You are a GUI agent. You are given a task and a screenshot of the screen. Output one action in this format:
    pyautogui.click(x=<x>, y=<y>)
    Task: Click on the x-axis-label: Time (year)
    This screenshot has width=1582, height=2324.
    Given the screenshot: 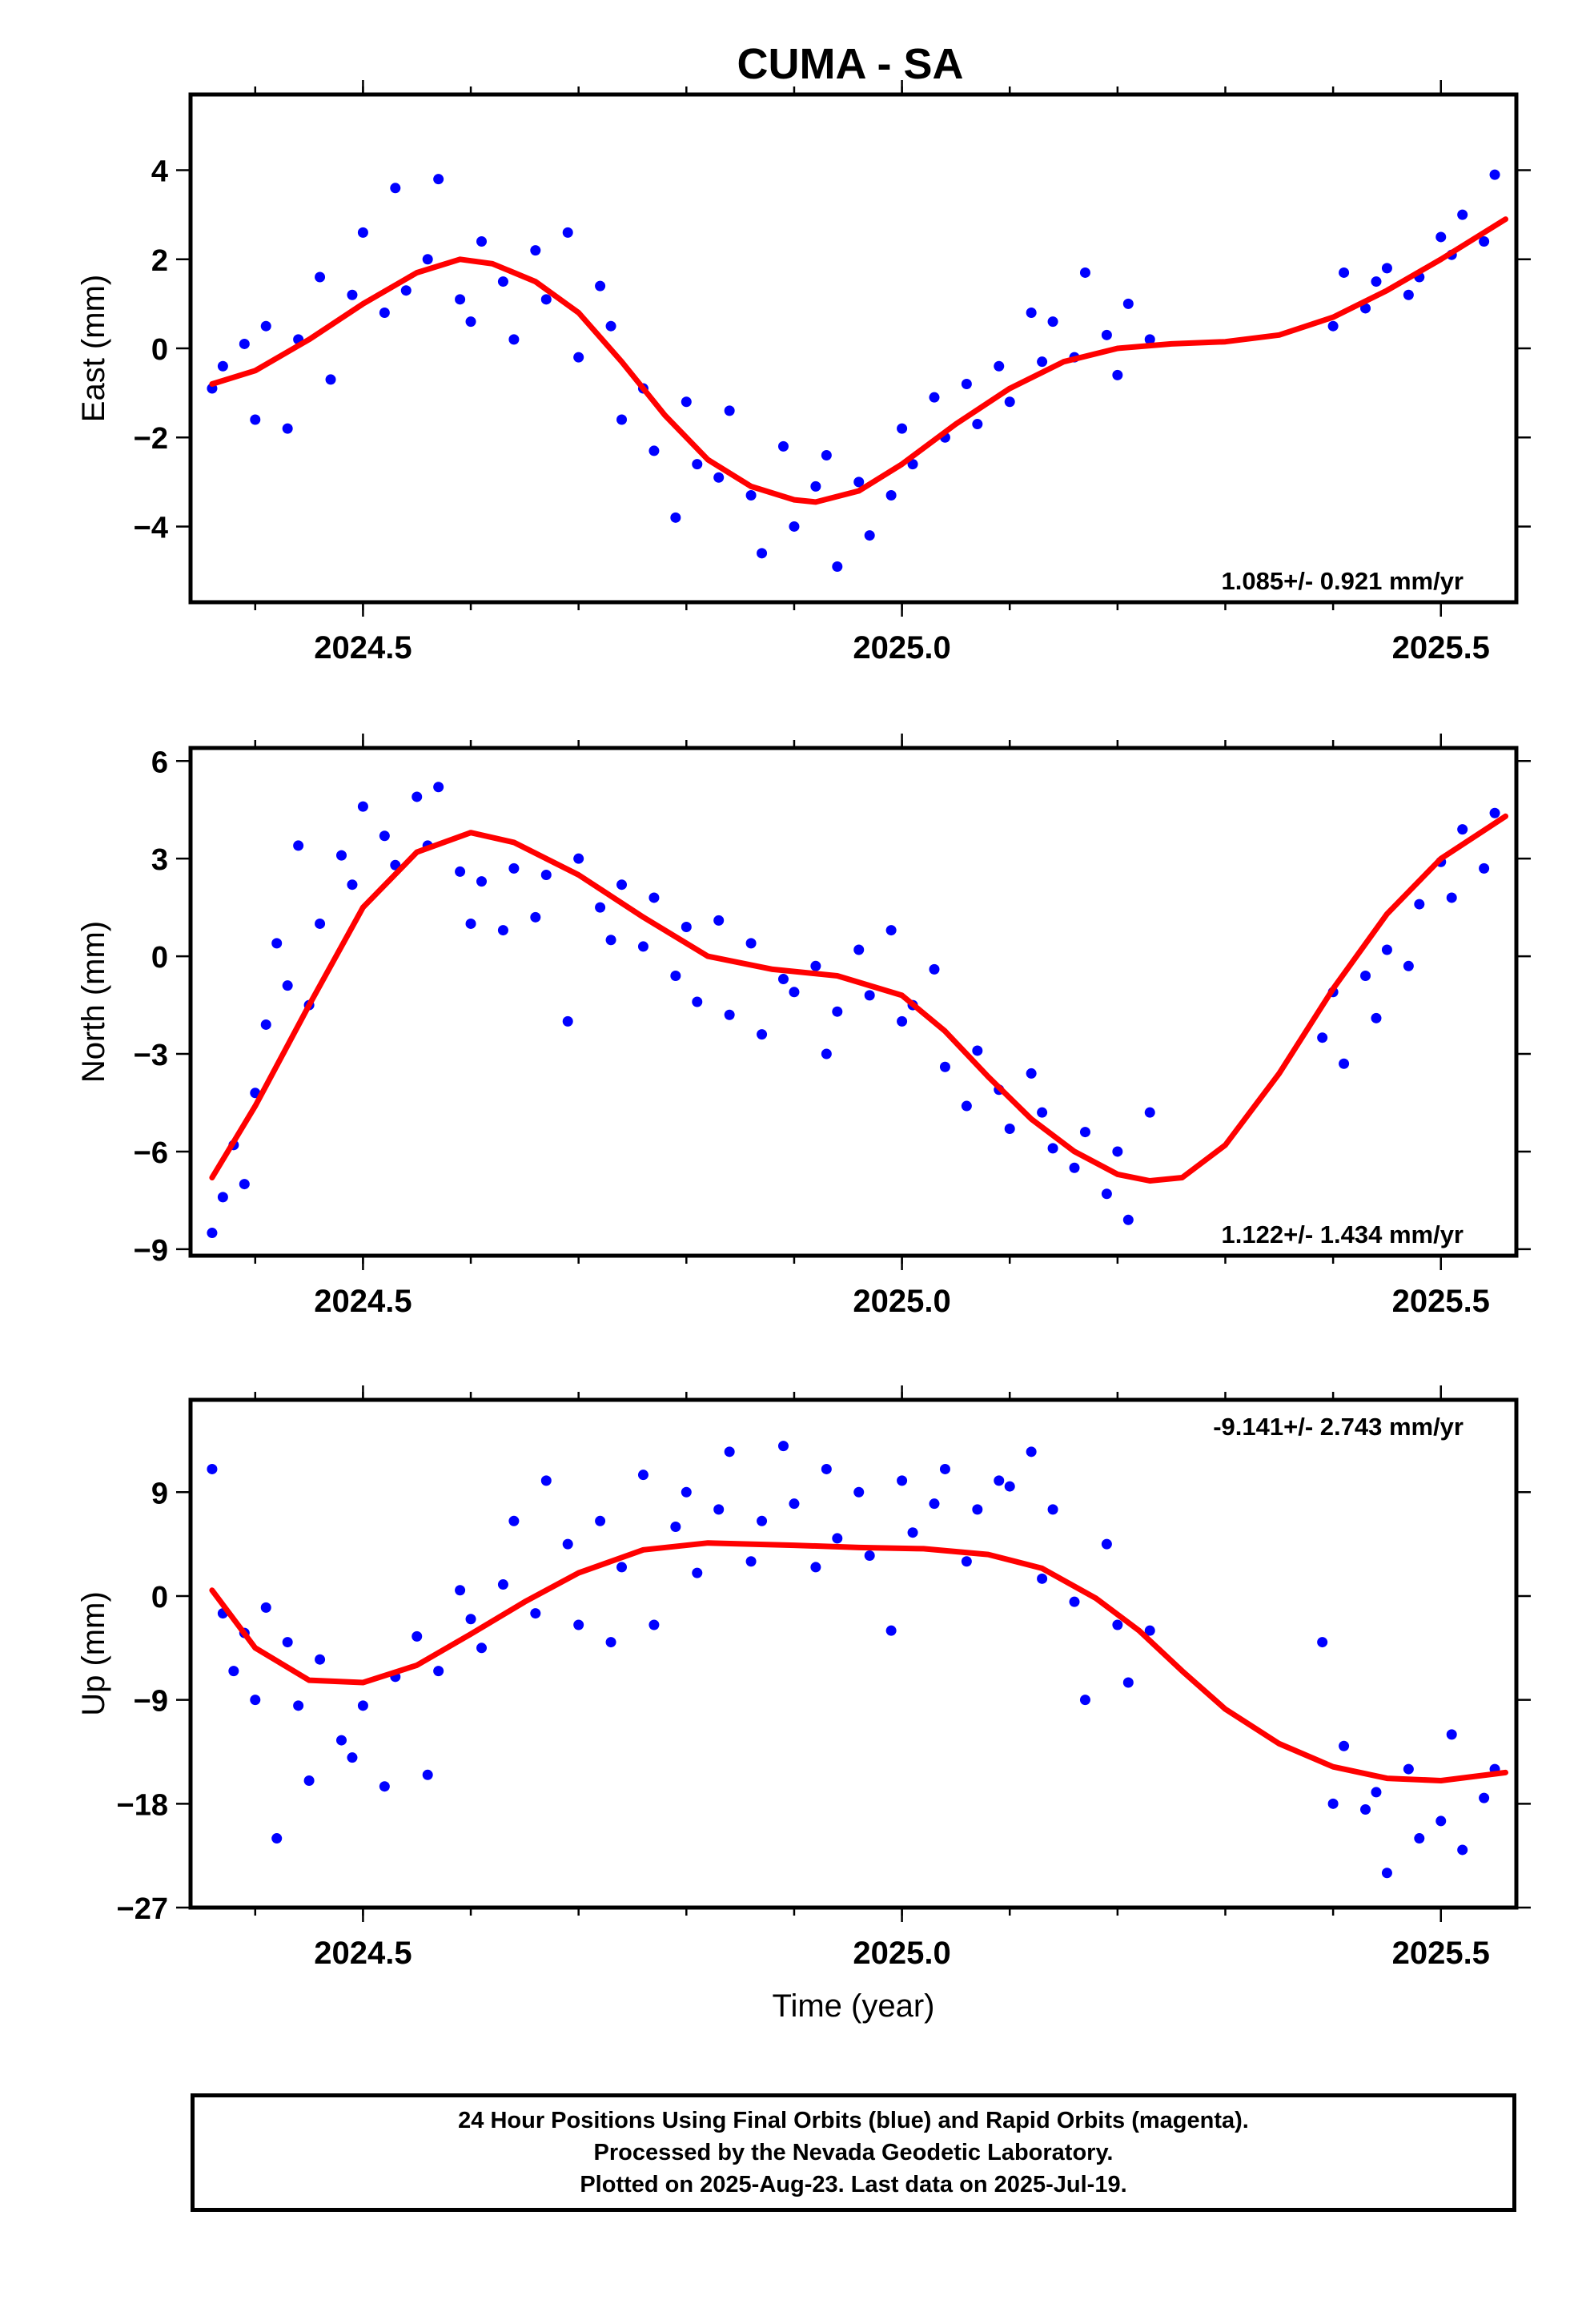 What is the action you would take?
    pyautogui.click(x=854, y=2006)
    